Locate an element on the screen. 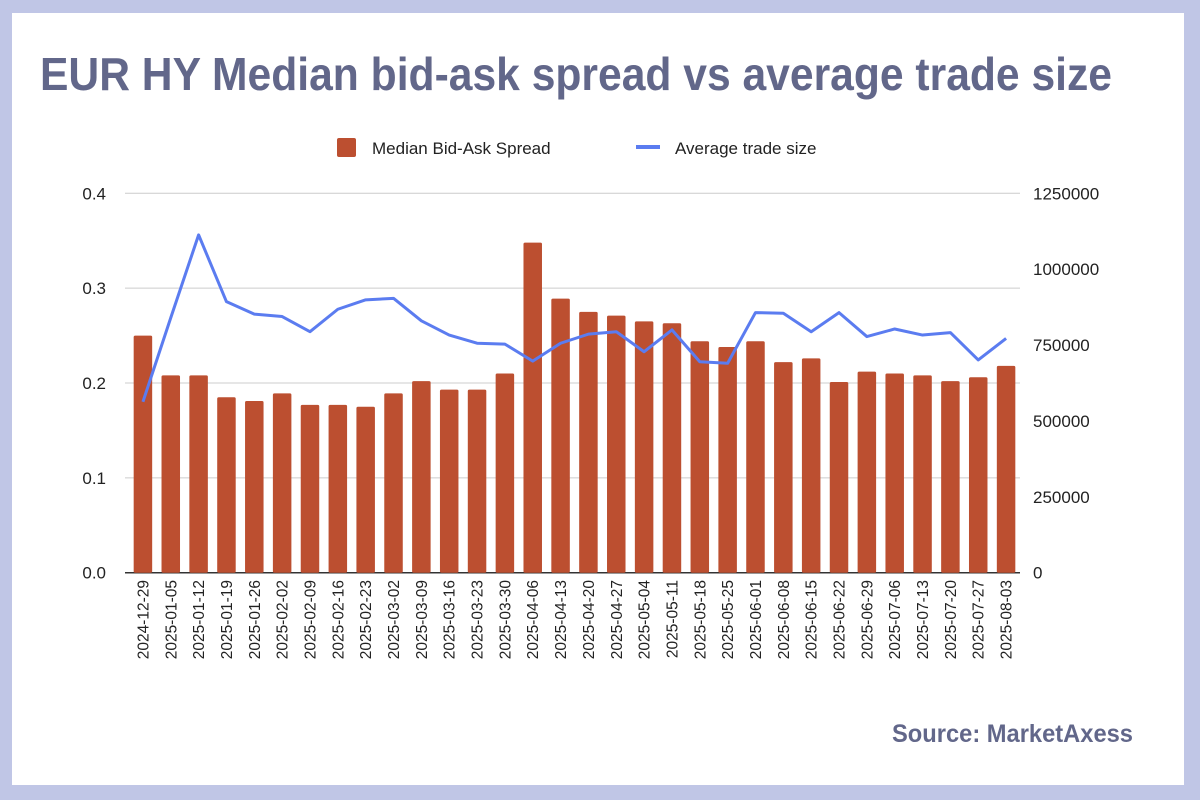 This screenshot has width=1200, height=800. legend-swatch-line is located at coordinates (648, 147).